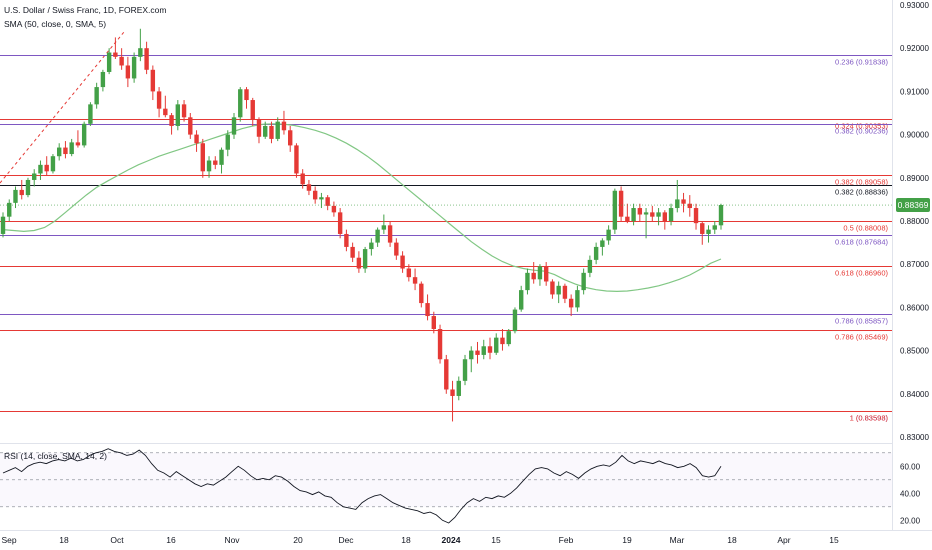  I want to click on time-tick-label: 18, so click(64, 540).